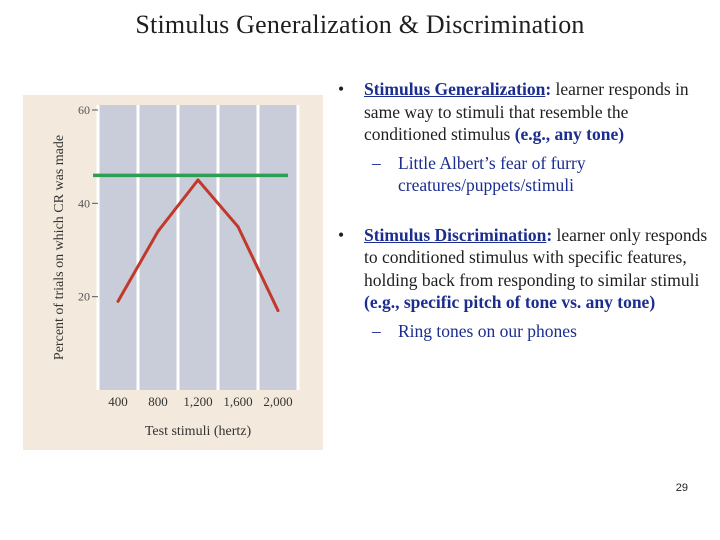  Describe the element at coordinates (59, 247) in the screenshot. I see `y-axis-label: Percent of trials on which CR was made` at that location.